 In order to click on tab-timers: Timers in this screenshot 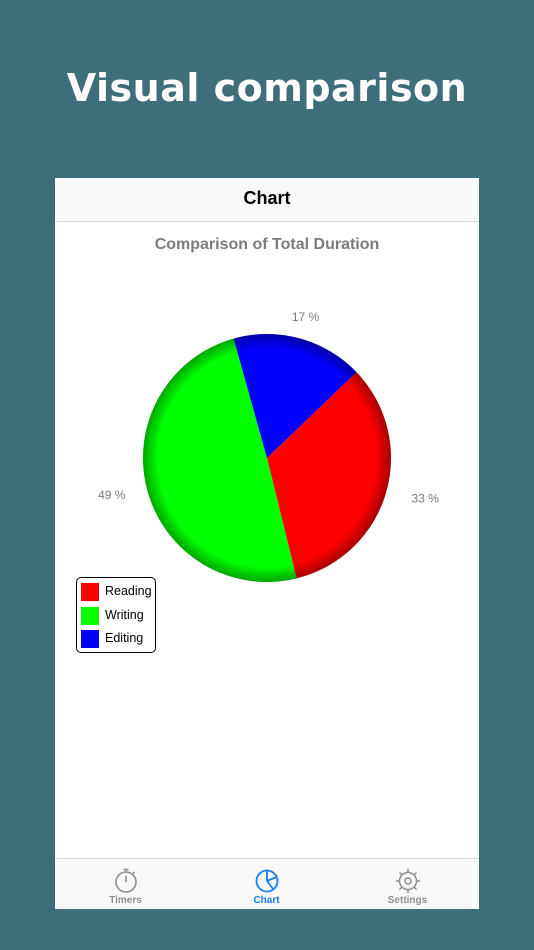, I will do `click(125, 884)`.